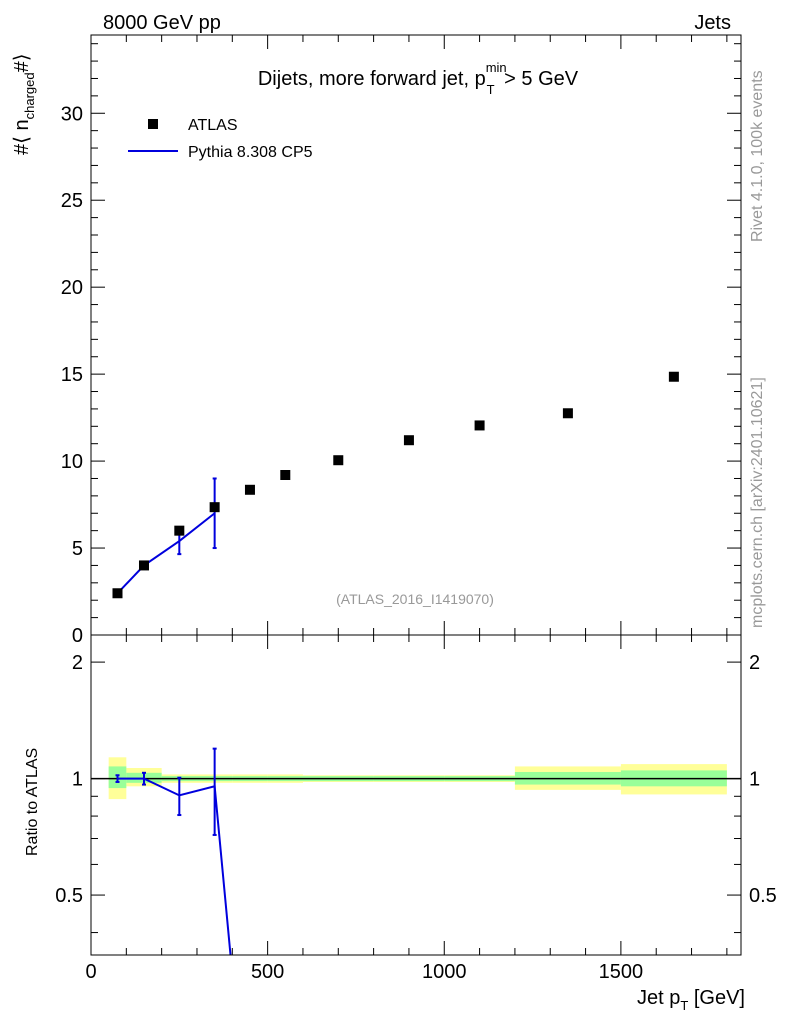  Describe the element at coordinates (712, 23) in the screenshot. I see `category-label: Jets` at that location.